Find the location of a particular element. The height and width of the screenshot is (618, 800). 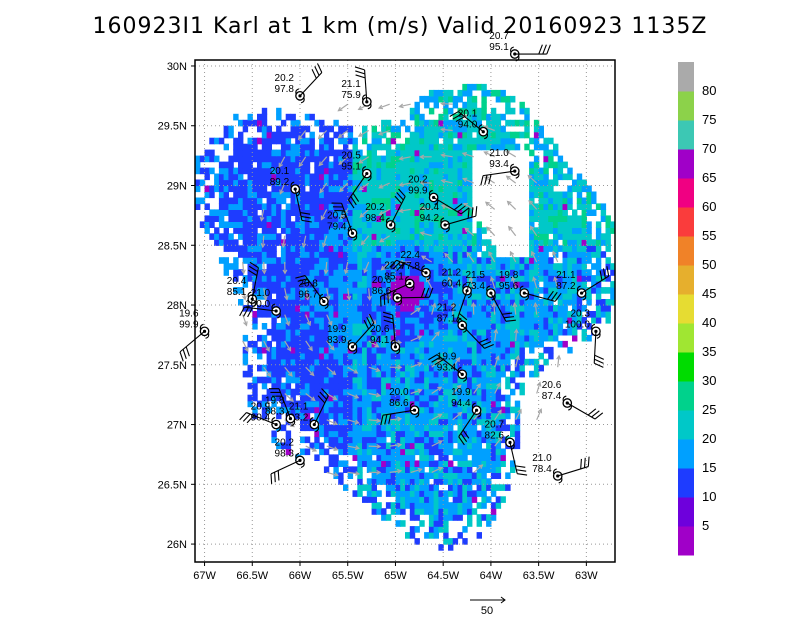

x-tick-label: 64.5W is located at coordinates (443, 576).